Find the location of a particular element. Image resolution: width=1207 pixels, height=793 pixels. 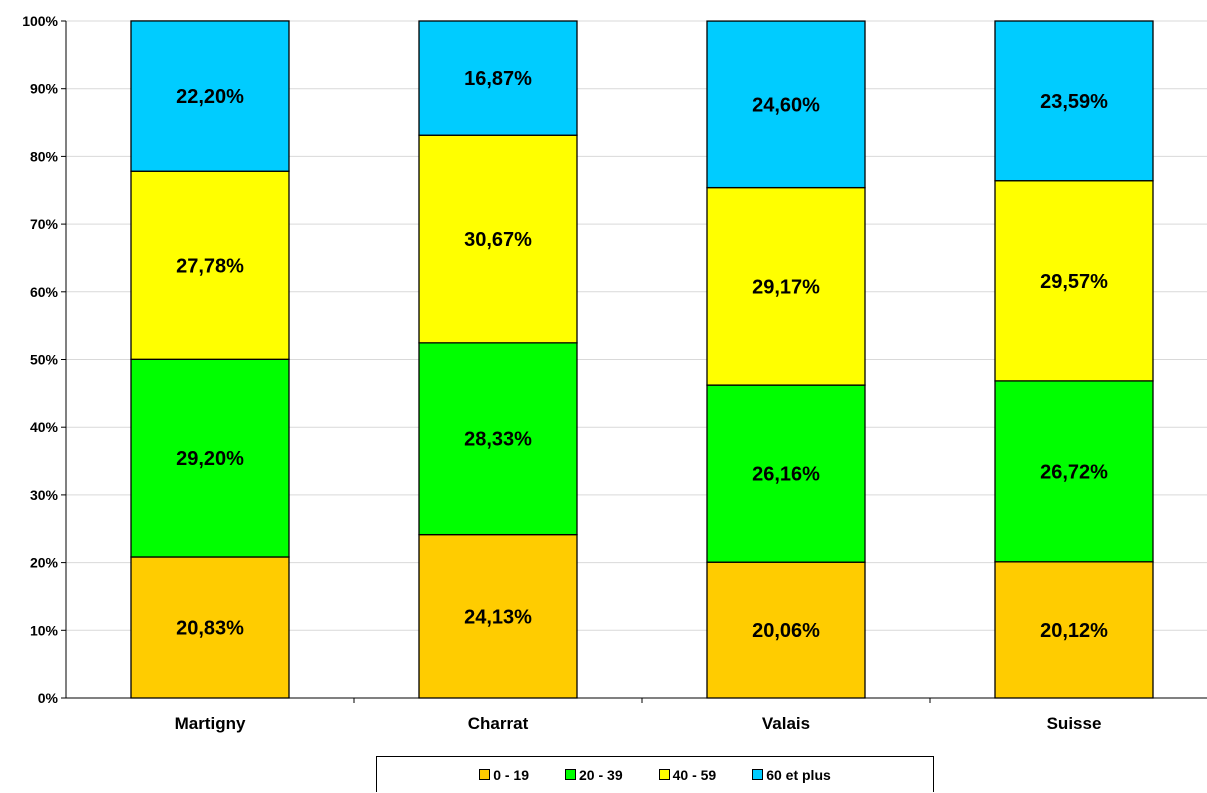

legend-label: 0 - 19 is located at coordinates (511, 774).